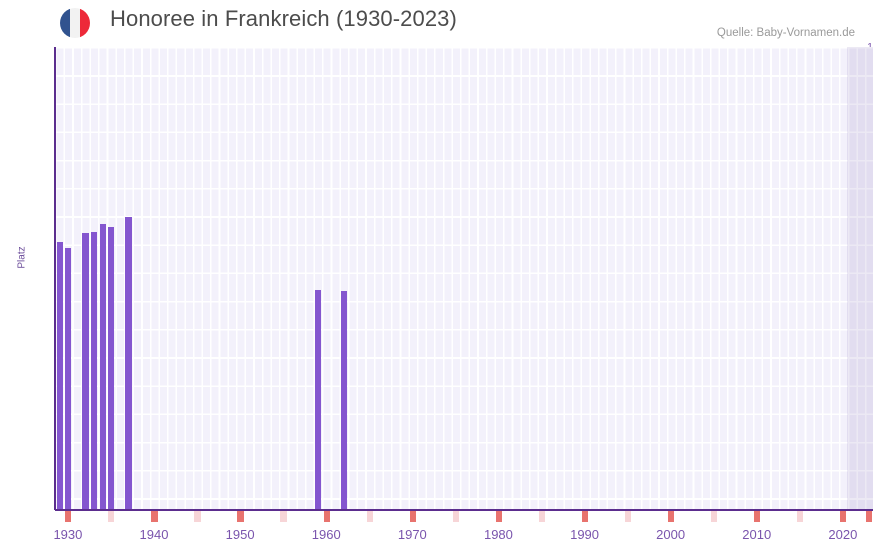  What do you see at coordinates (498, 516) in the screenshot?
I see `x-axis-tickmark-1980` at bounding box center [498, 516].